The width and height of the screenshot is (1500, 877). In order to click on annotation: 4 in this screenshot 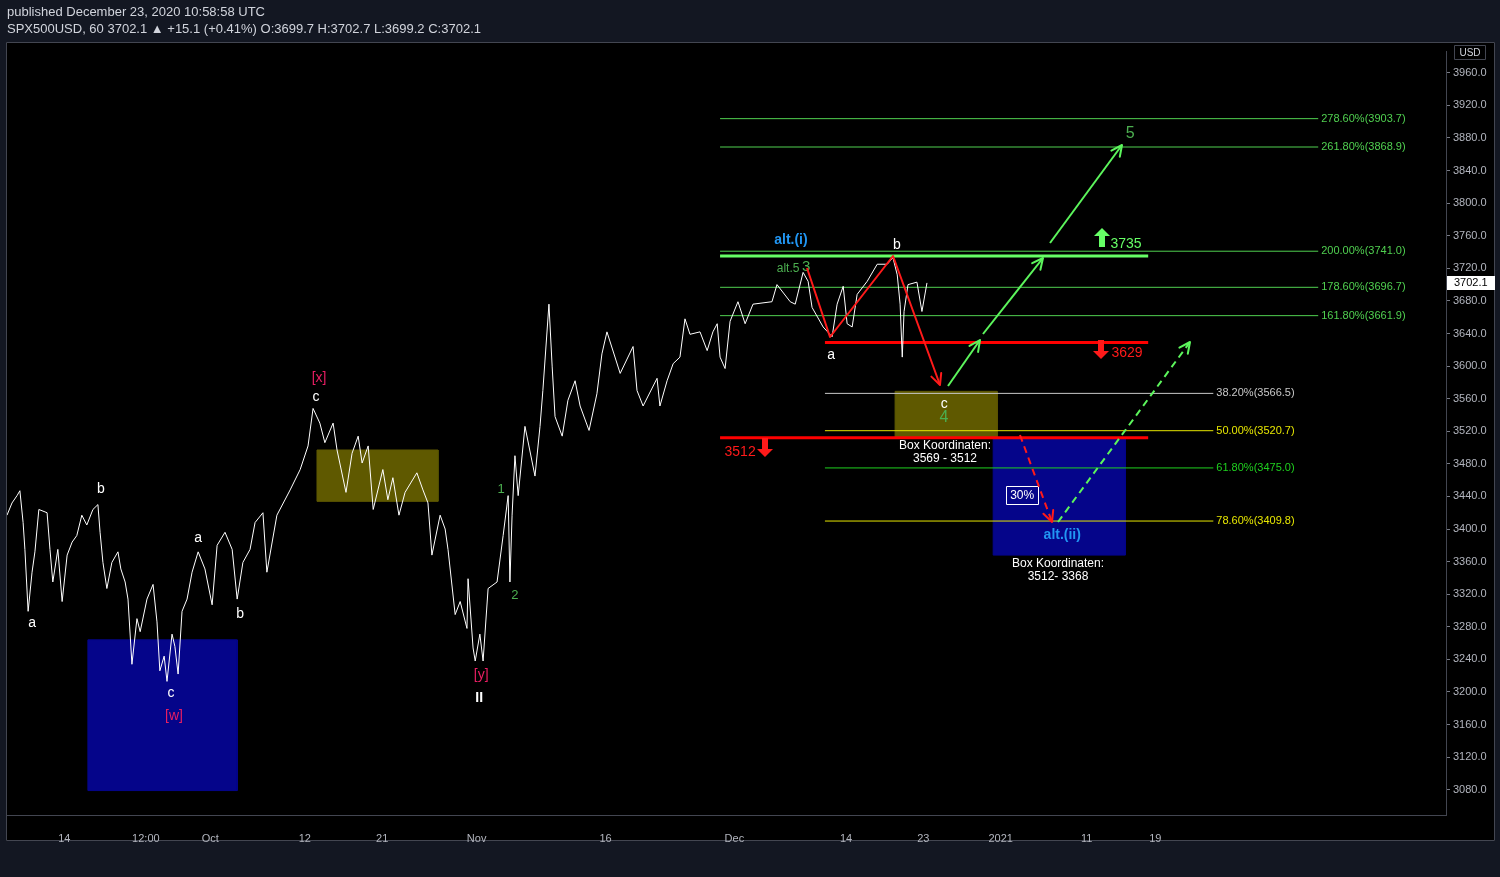, I will do `click(944, 417)`.